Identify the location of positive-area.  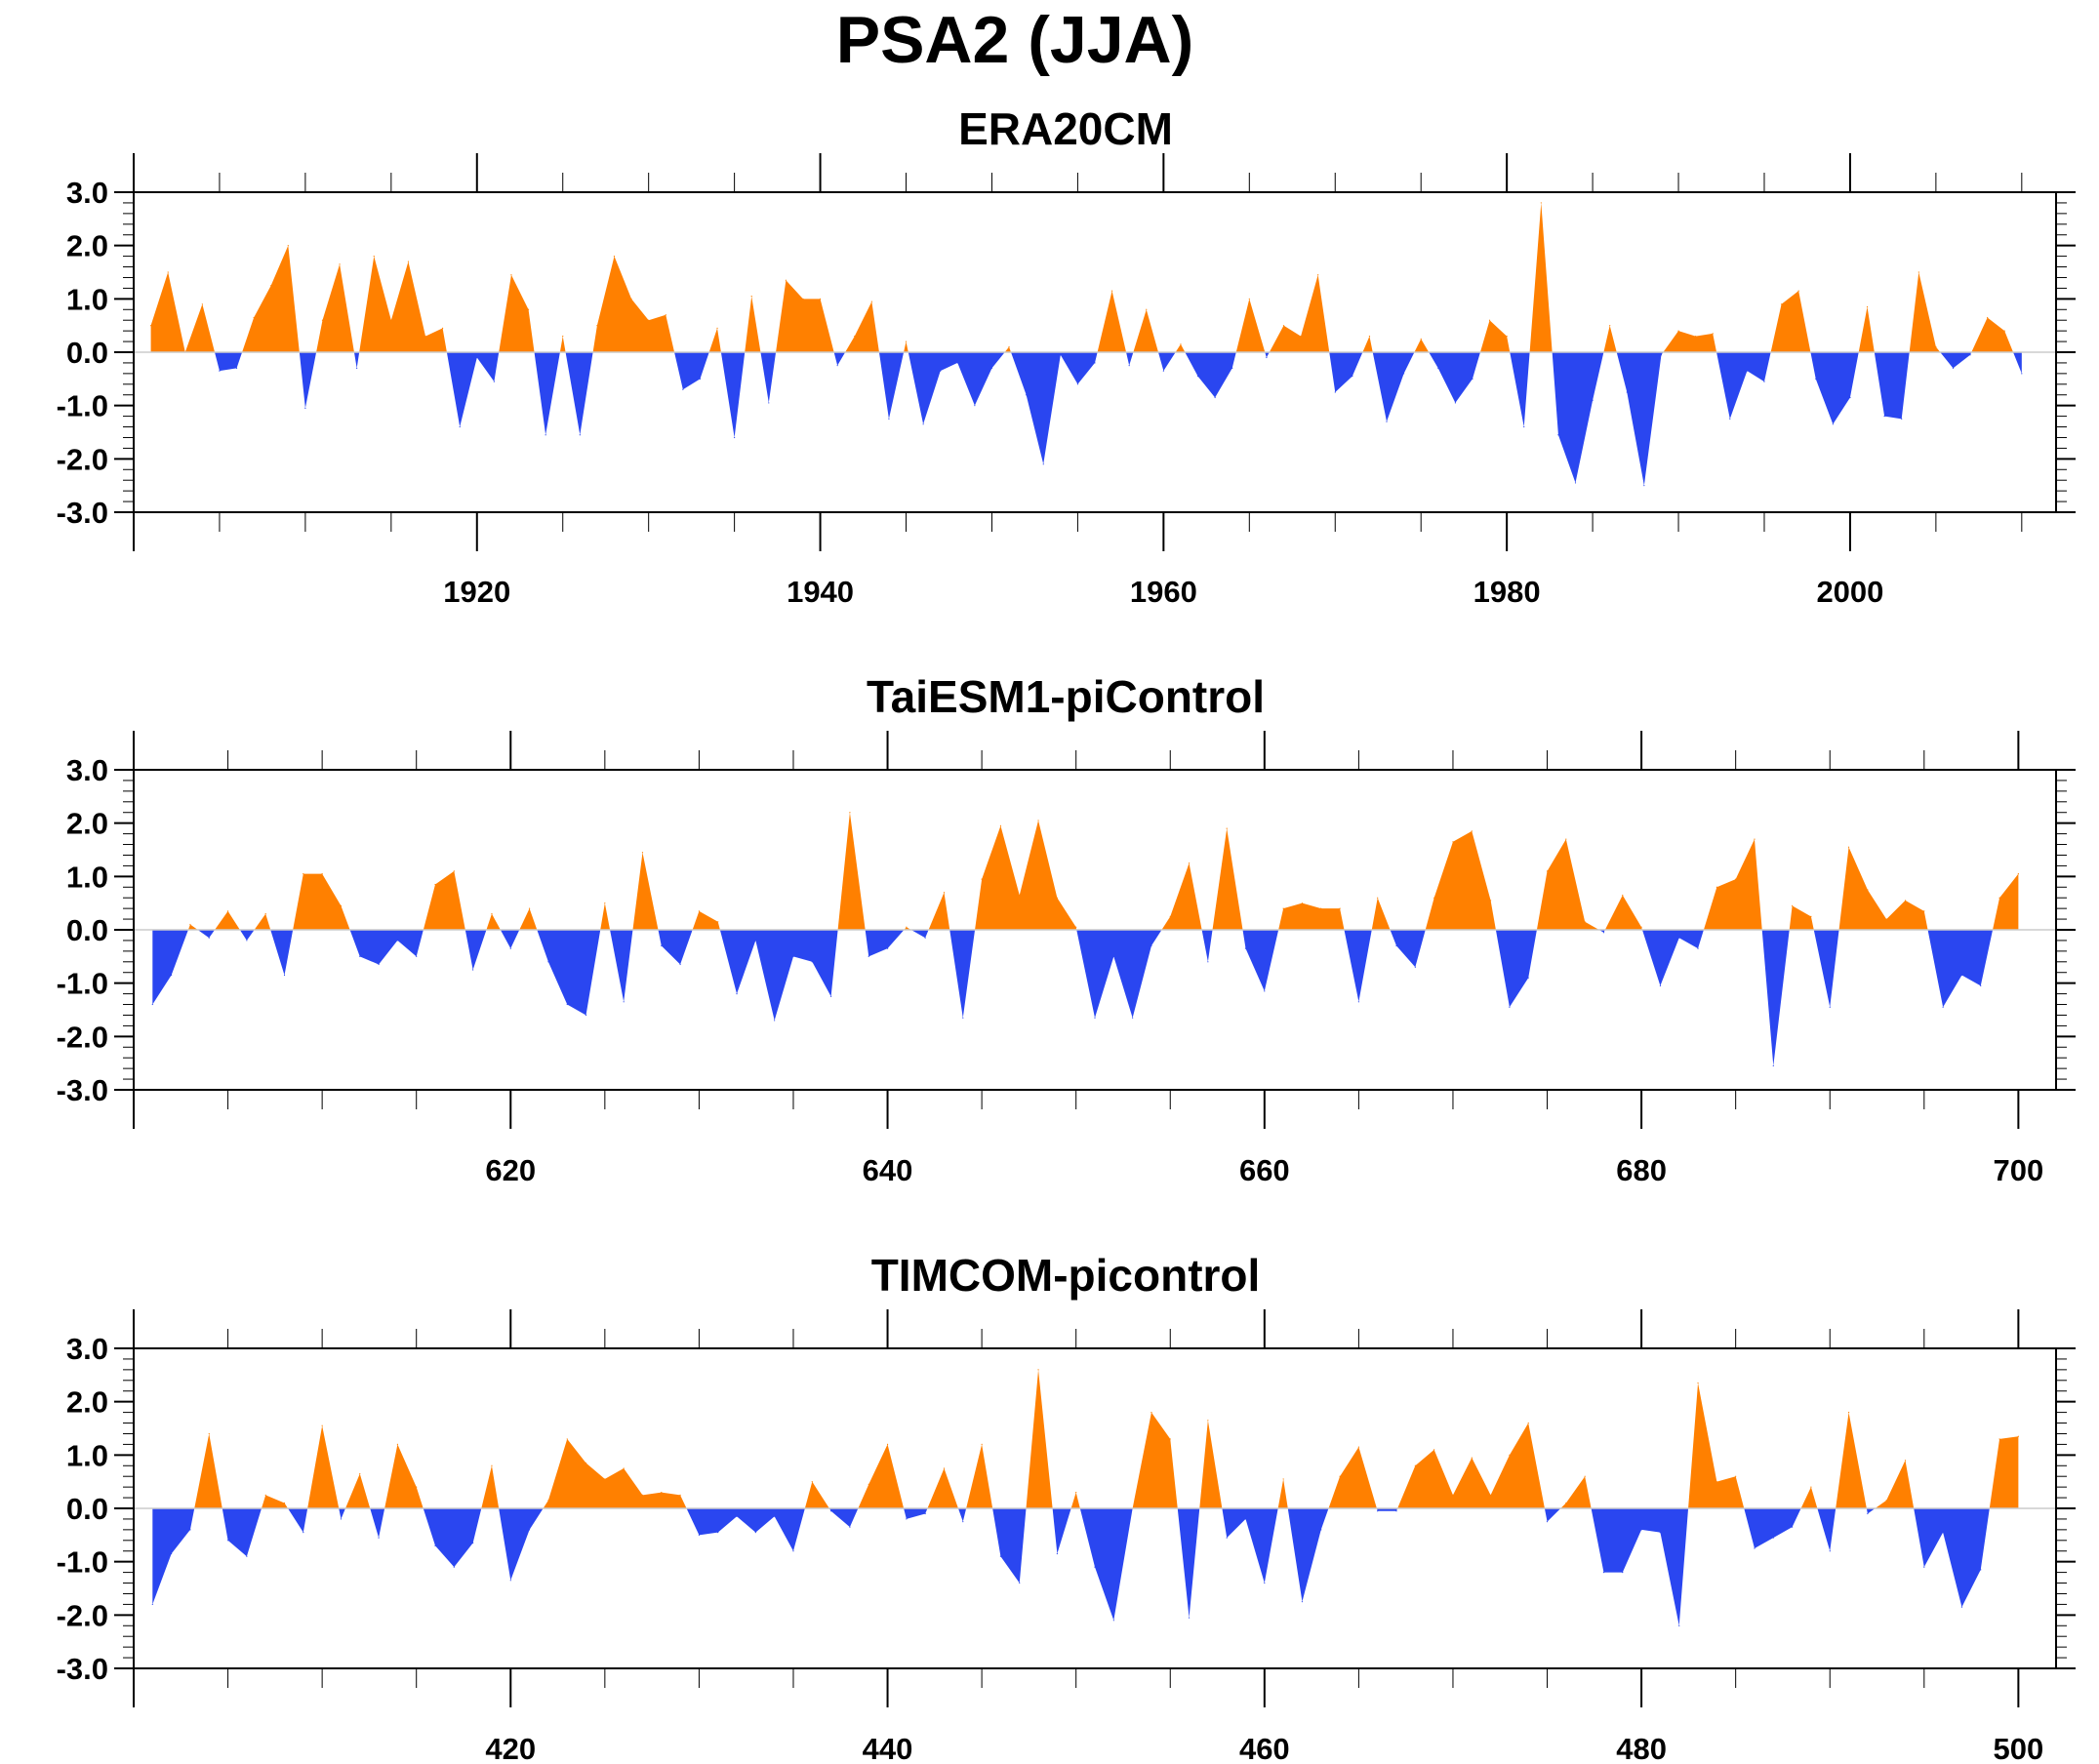
(1085, 1439).